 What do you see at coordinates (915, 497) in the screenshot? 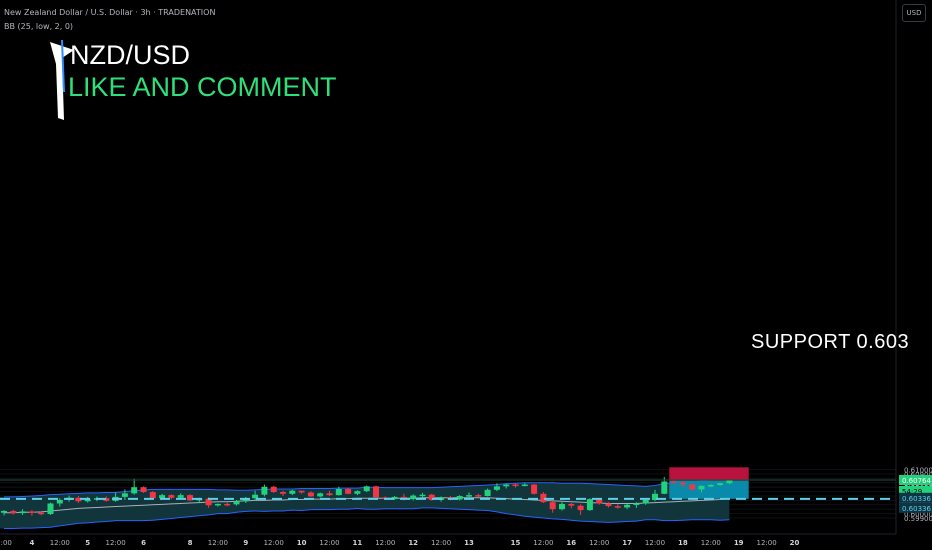
I see `support-tag-a-bg` at bounding box center [915, 497].